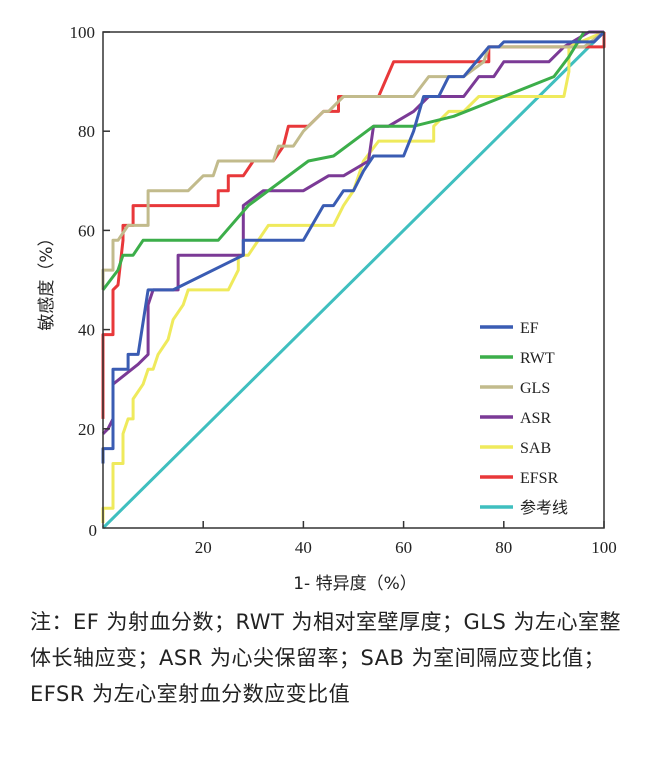 The image size is (650, 763). Describe the element at coordinates (503, 547) in the screenshot. I see `x-tick-label: 80` at that location.